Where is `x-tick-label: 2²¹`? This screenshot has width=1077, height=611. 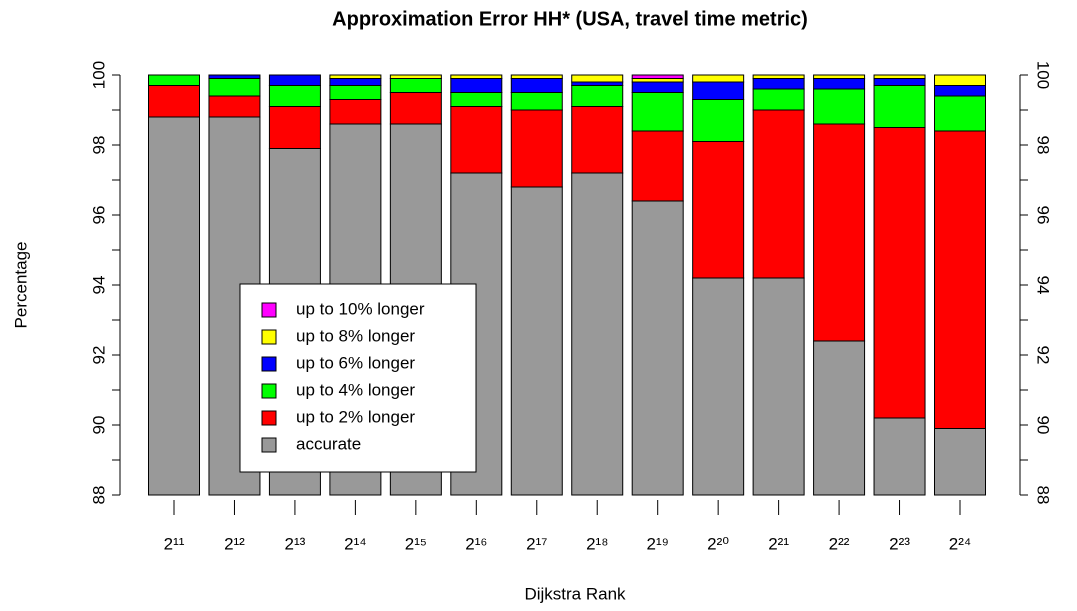
x-tick-label: 2²¹ is located at coordinates (778, 543).